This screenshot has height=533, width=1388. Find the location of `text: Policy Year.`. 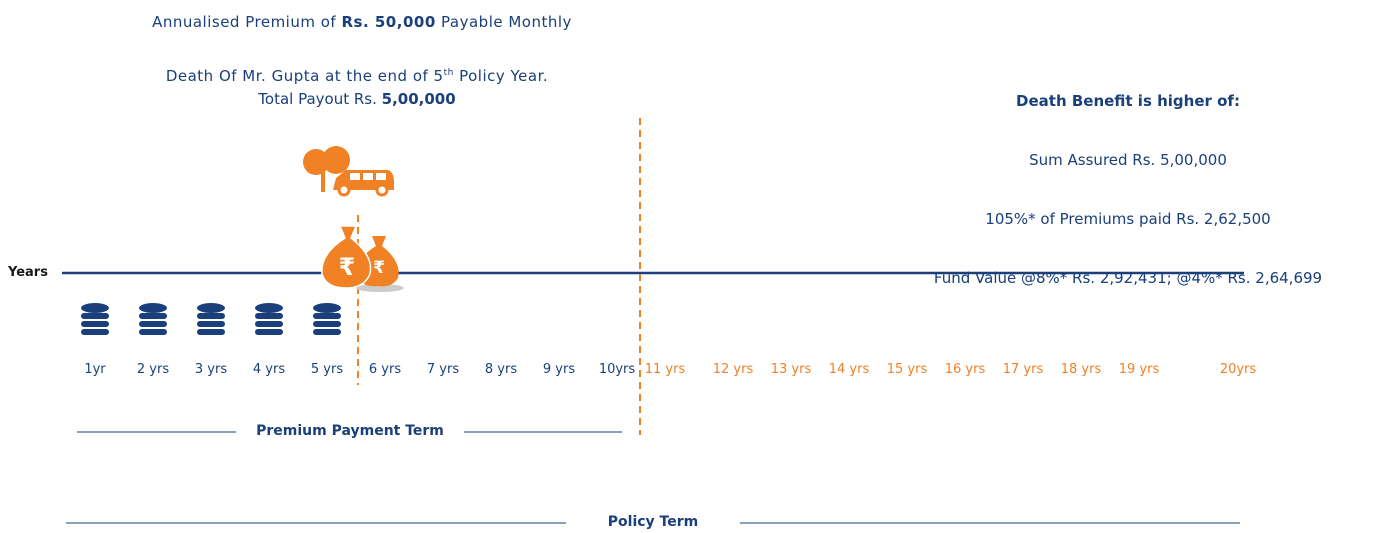

text: Policy Year. is located at coordinates (501, 76).